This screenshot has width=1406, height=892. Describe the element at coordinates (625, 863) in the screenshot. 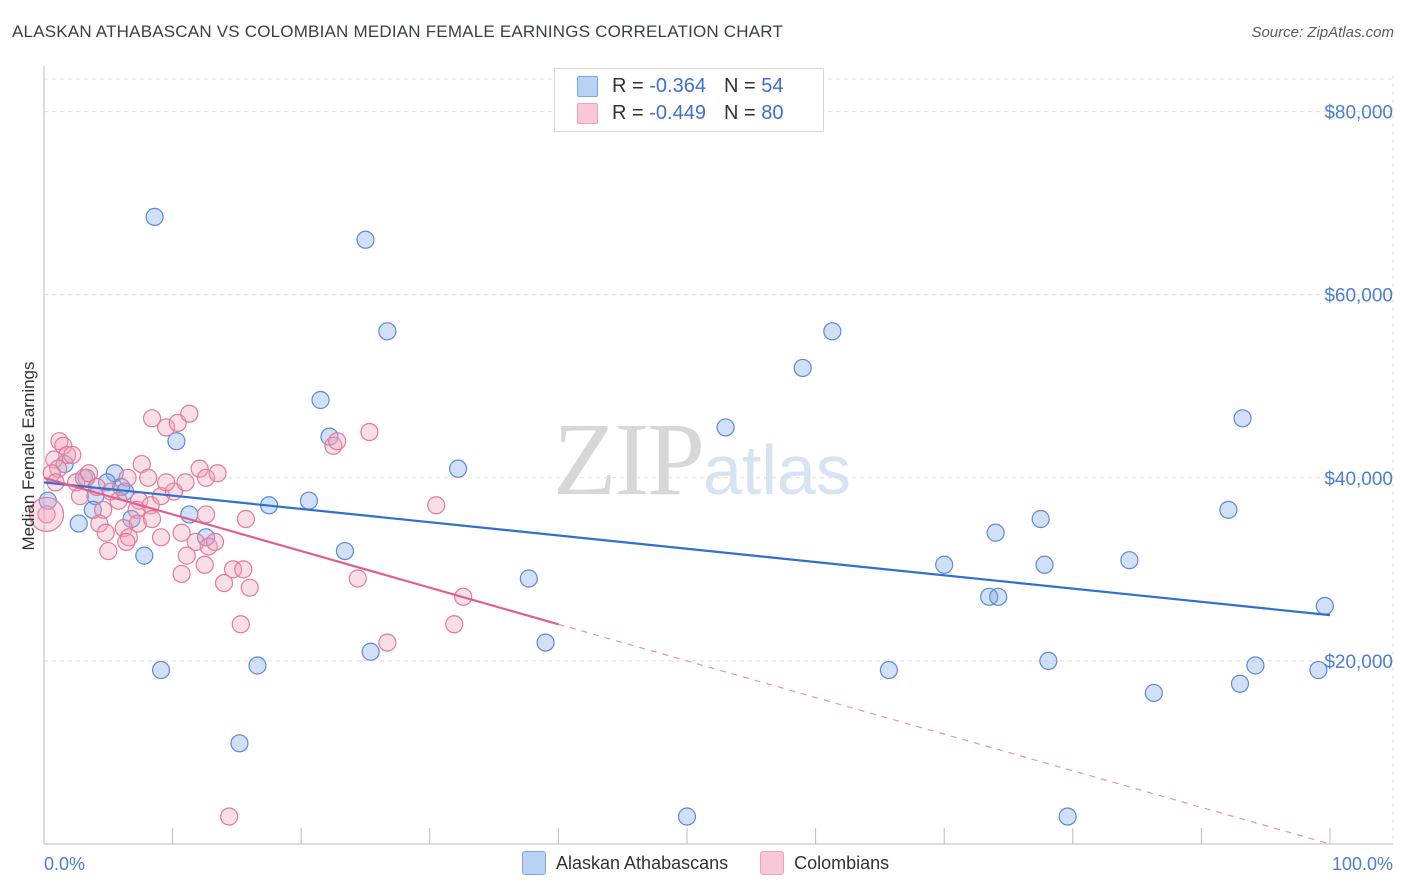

I see `legend-item-alaskan: Alaskan Athabascans` at that location.